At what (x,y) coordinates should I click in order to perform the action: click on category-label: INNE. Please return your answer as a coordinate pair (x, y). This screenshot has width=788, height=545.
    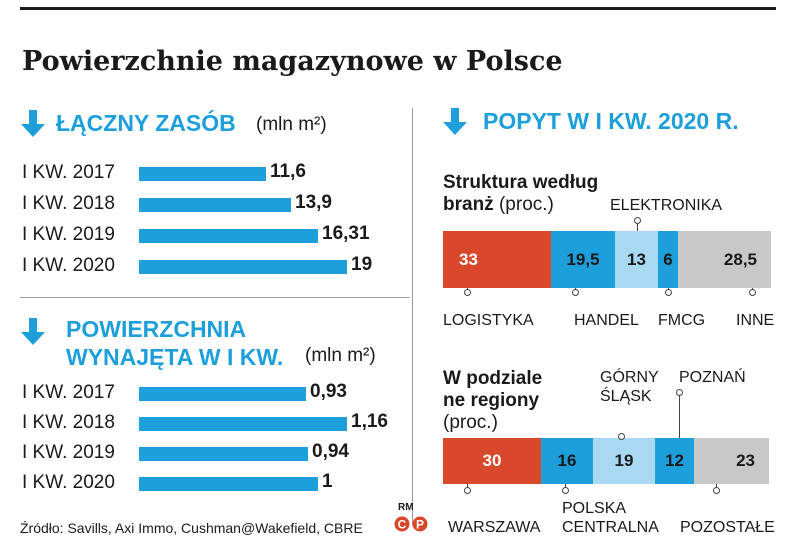
    Looking at the image, I should click on (755, 320).